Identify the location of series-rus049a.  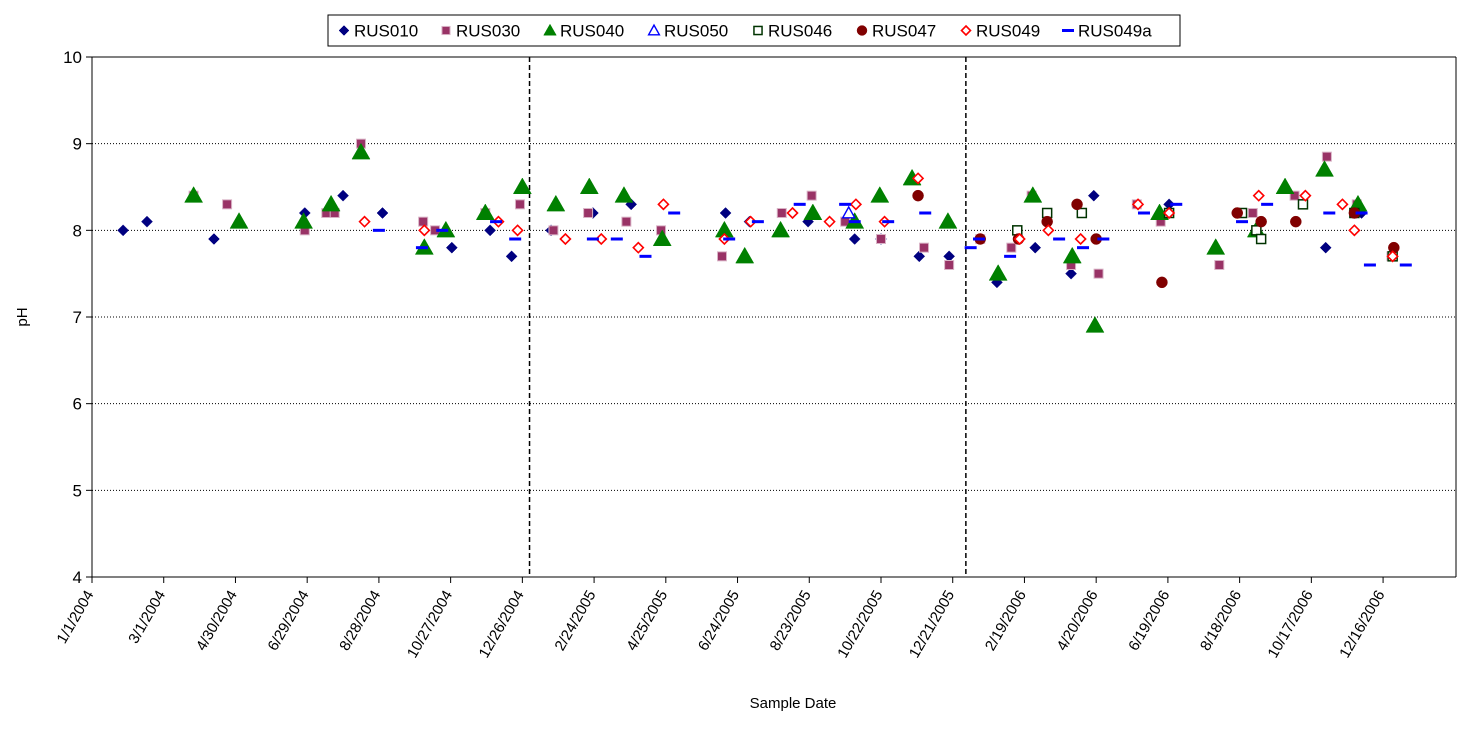
(892, 234).